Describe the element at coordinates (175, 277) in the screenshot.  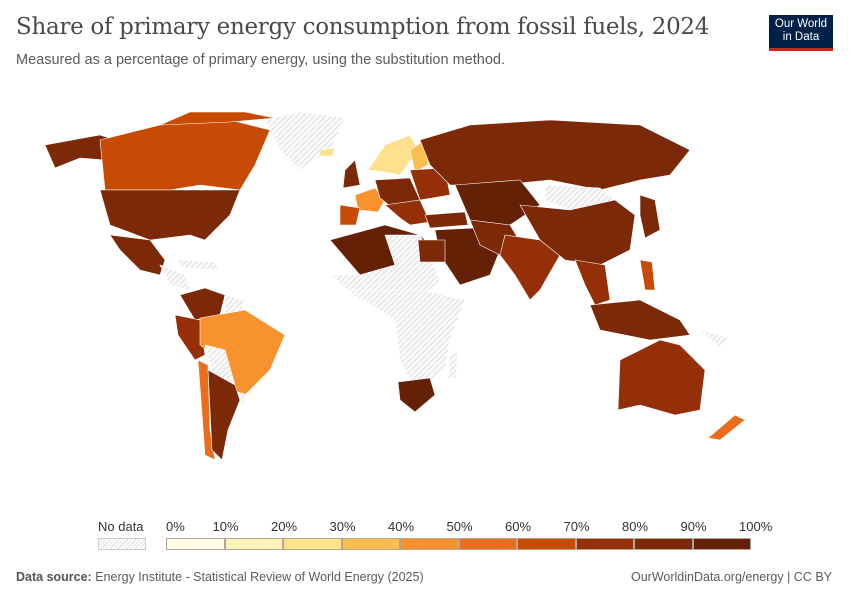
I see `country-central-america` at that location.